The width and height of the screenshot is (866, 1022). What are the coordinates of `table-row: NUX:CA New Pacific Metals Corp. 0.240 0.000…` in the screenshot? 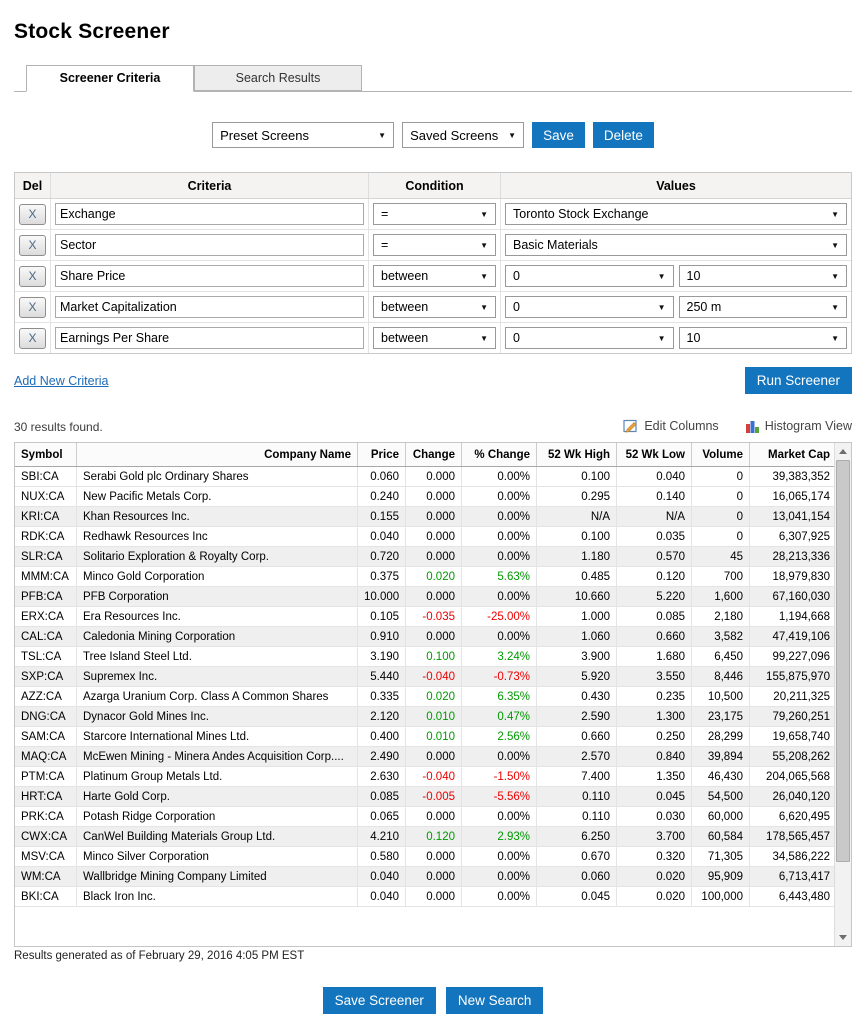 It's located at (424, 497).